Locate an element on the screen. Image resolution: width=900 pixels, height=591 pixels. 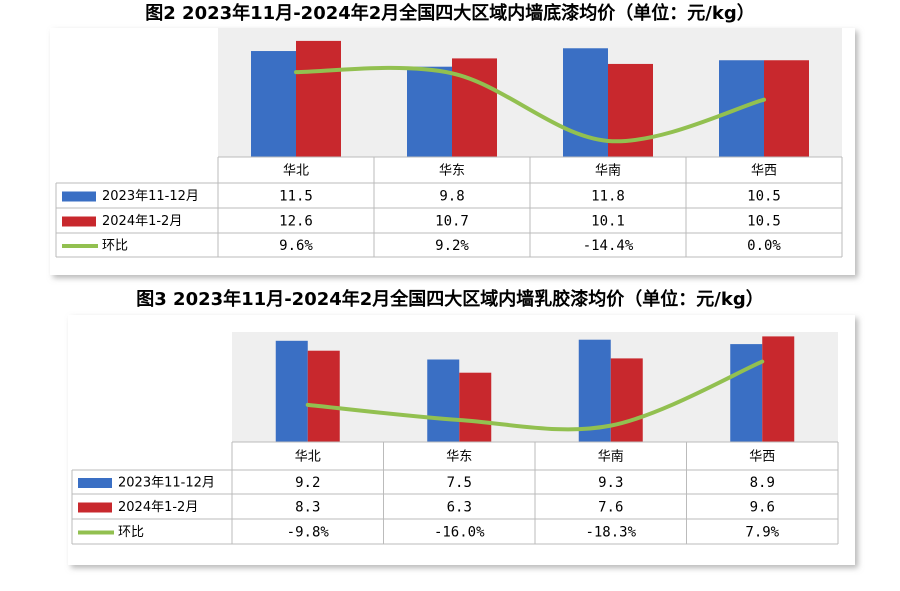
table-value: 0.0% is located at coordinates (764, 246).